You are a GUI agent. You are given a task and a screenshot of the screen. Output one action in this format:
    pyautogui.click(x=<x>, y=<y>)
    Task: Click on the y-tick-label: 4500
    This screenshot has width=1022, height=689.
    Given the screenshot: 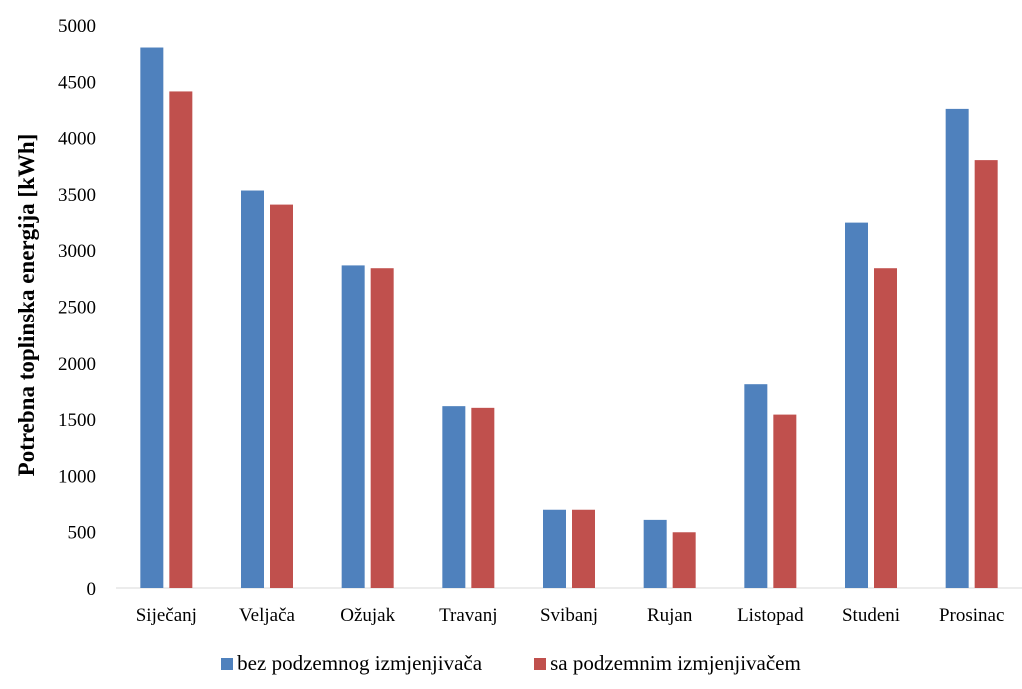 What is the action you would take?
    pyautogui.click(x=77, y=82)
    